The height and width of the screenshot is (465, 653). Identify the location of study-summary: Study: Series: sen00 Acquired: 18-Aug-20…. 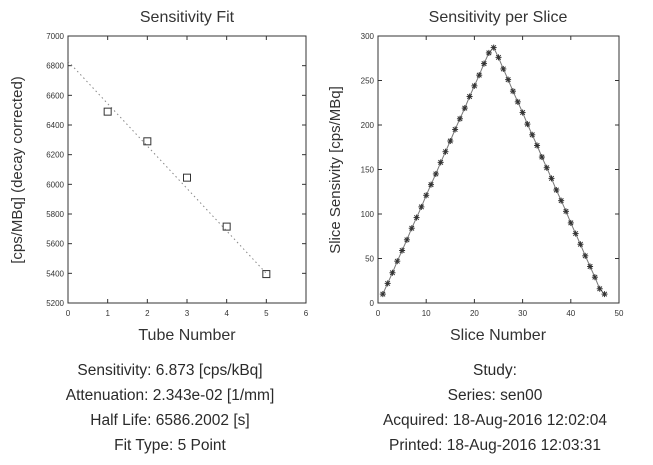
(495, 408).